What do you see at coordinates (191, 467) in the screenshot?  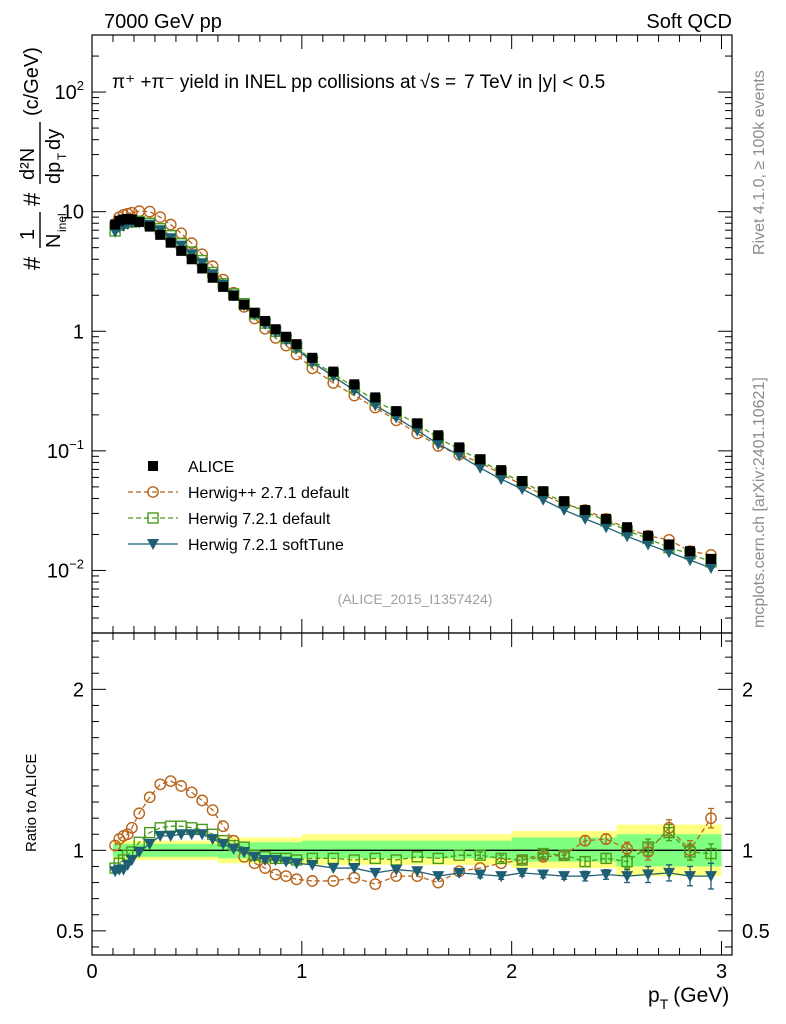 I see `legend-entry: ALICE` at bounding box center [191, 467].